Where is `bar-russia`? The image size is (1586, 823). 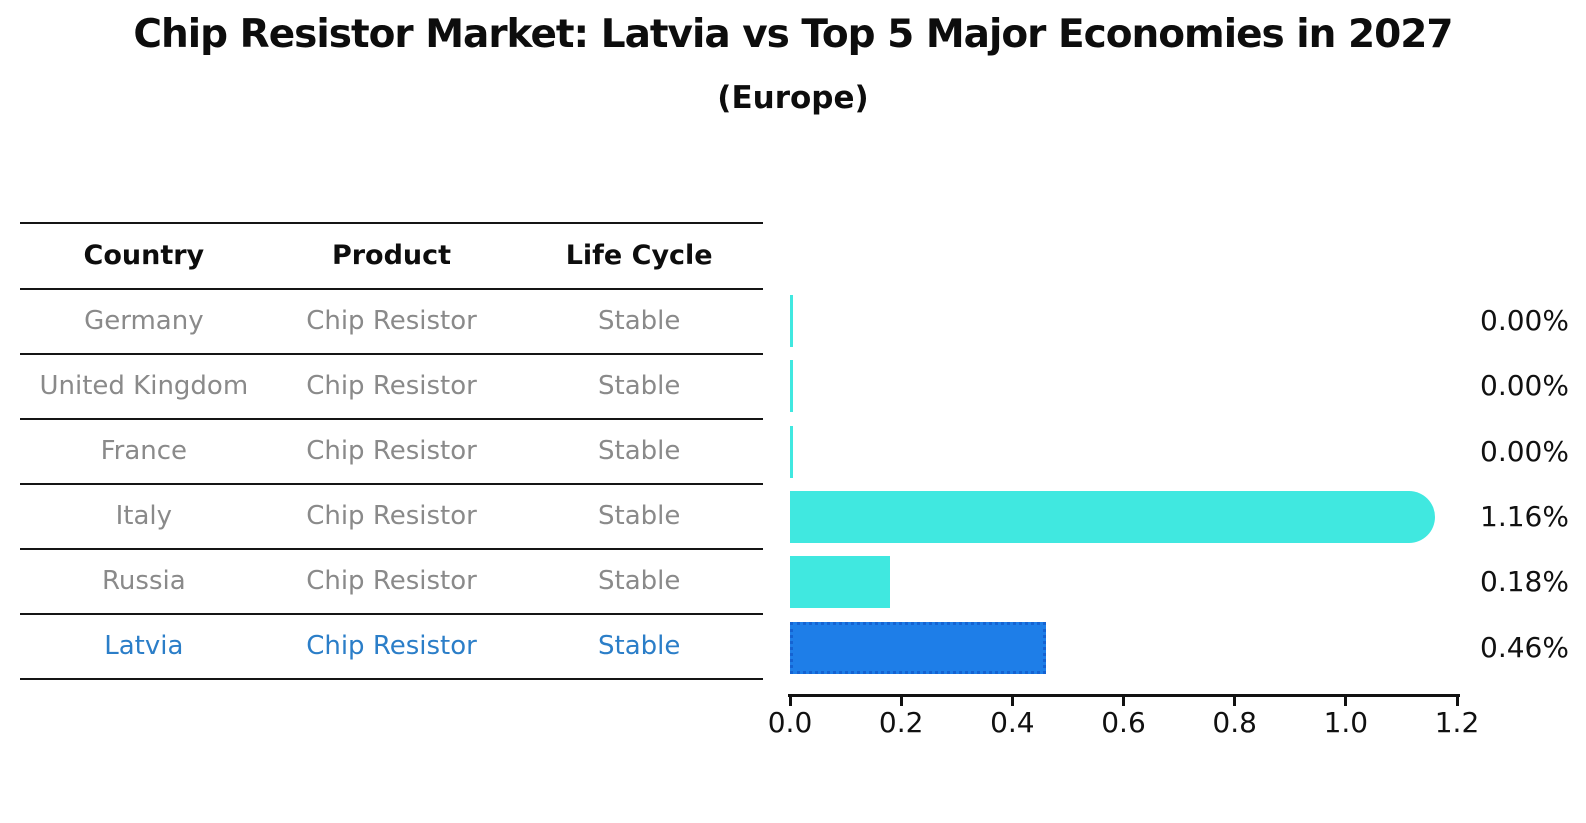
bar-russia is located at coordinates (840, 582).